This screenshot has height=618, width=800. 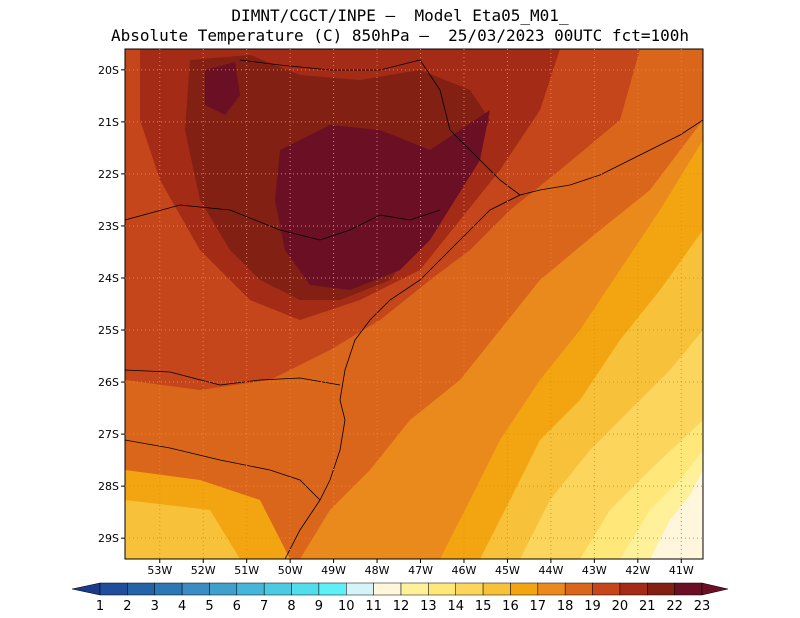 I want to click on colorbar-label: 15, so click(x=483, y=606).